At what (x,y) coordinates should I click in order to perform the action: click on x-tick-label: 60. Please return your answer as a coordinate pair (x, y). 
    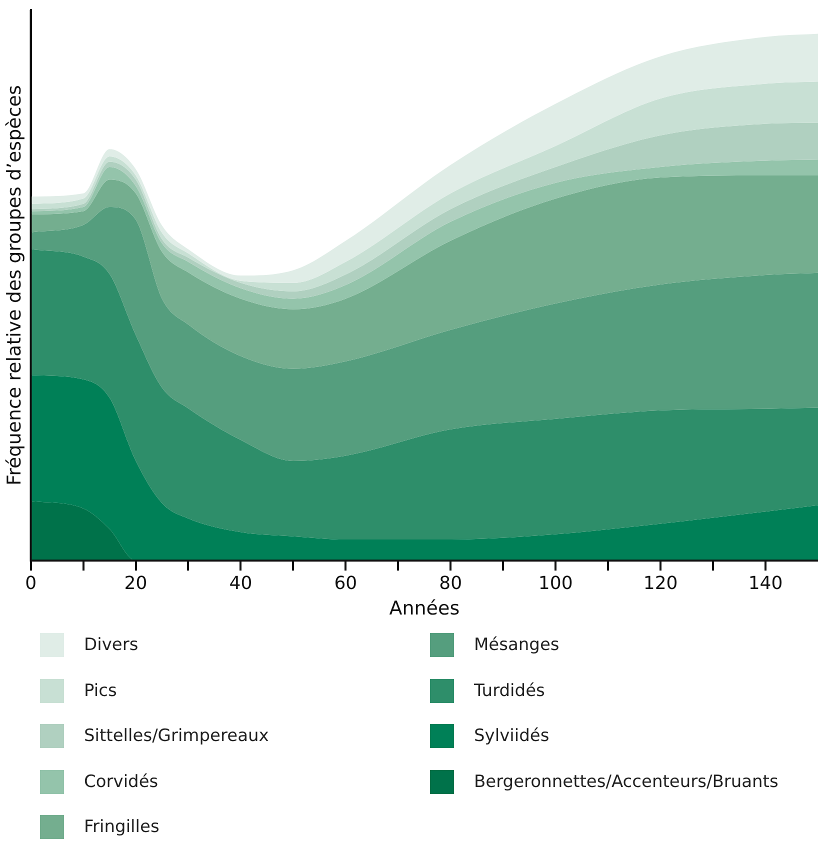
    Looking at the image, I should click on (346, 583).